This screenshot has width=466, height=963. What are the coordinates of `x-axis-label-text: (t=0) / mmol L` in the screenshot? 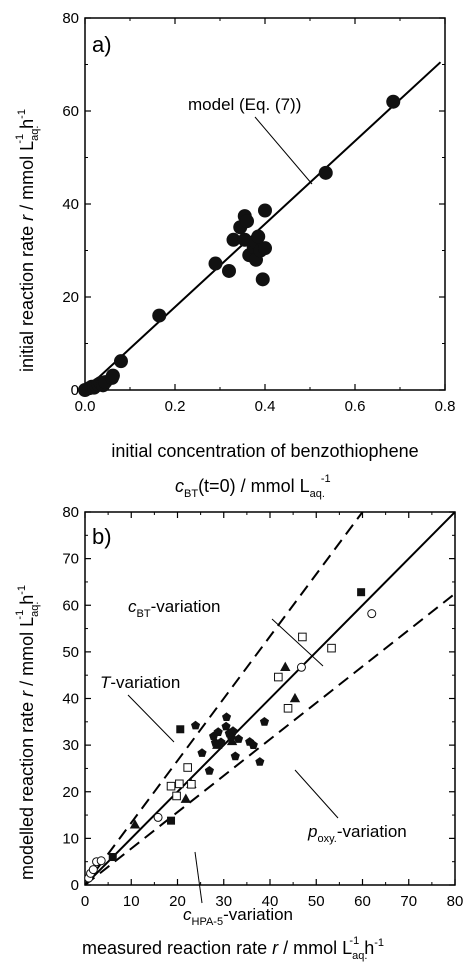 It's located at (254, 486).